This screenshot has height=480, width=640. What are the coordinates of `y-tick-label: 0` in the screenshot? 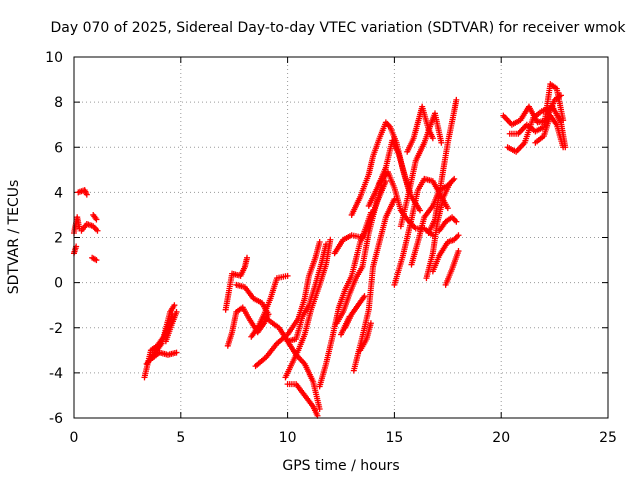 It's located at (58, 284).